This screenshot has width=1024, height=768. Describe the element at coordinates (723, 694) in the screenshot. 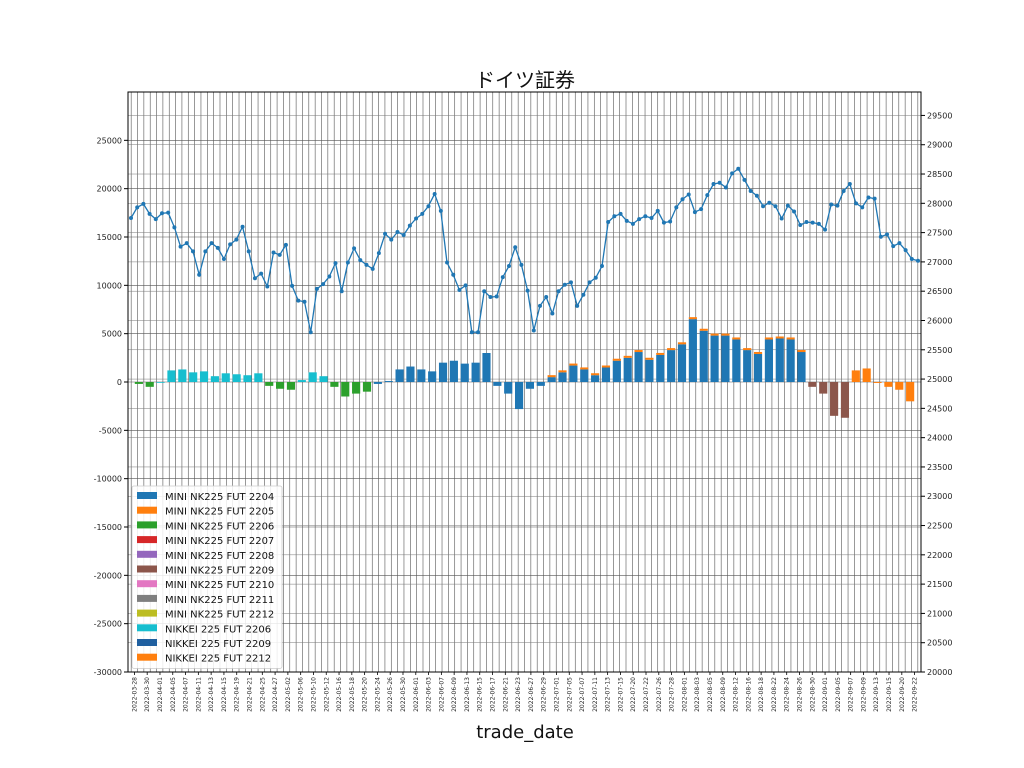

I see `x-tick-label: 2022-08-09` at that location.